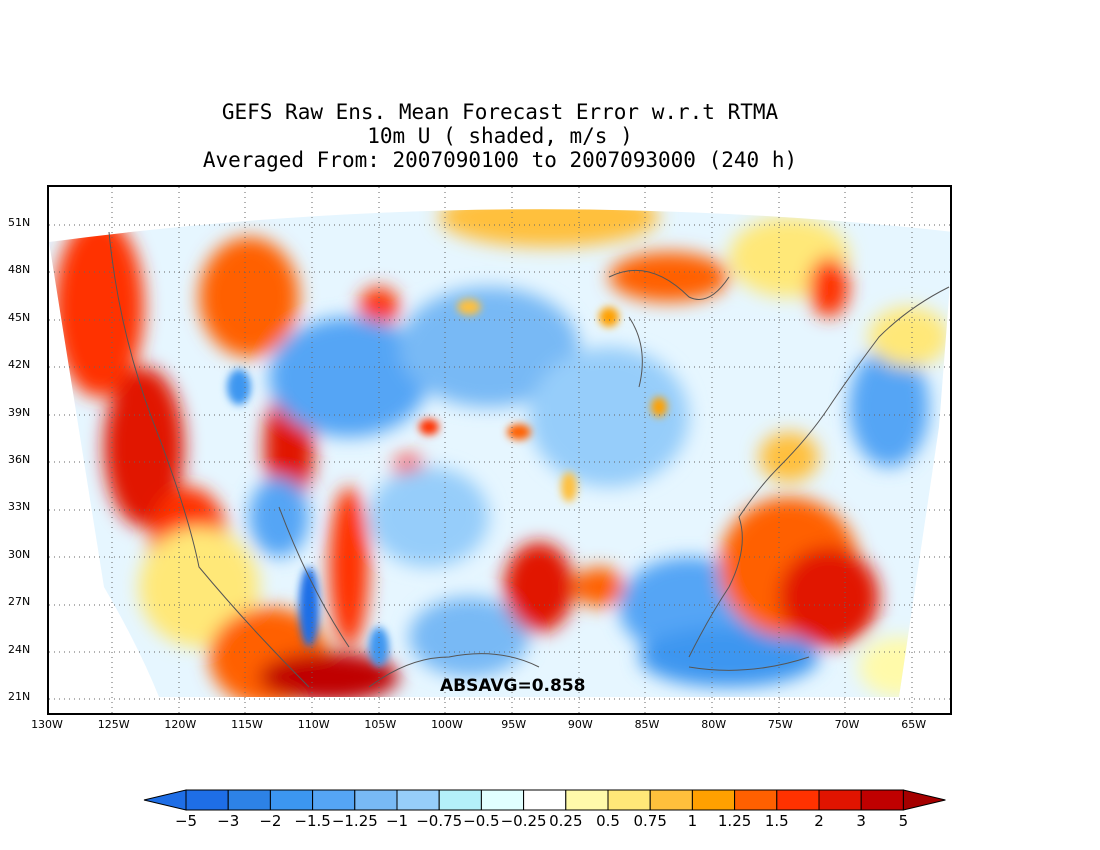 The height and width of the screenshot is (850, 1100). What do you see at coordinates (270, 821) in the screenshot?
I see `colorbar-label: −2` at bounding box center [270, 821].